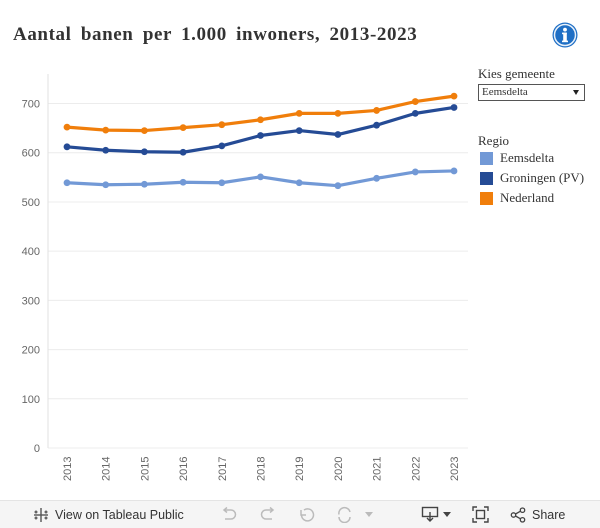 This screenshot has height=528, width=600. Describe the element at coordinates (31, 154) in the screenshot. I see `y-tick-label: 600` at that location.